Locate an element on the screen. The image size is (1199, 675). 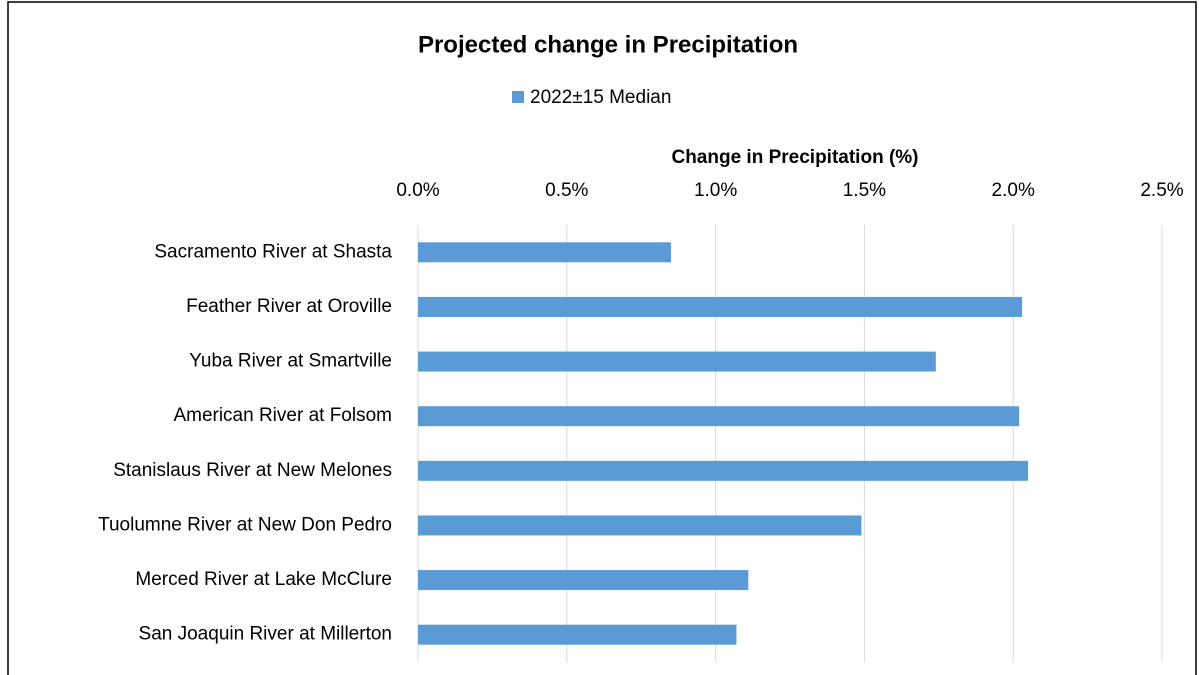
x-tick-label: 2.0% is located at coordinates (1013, 190).